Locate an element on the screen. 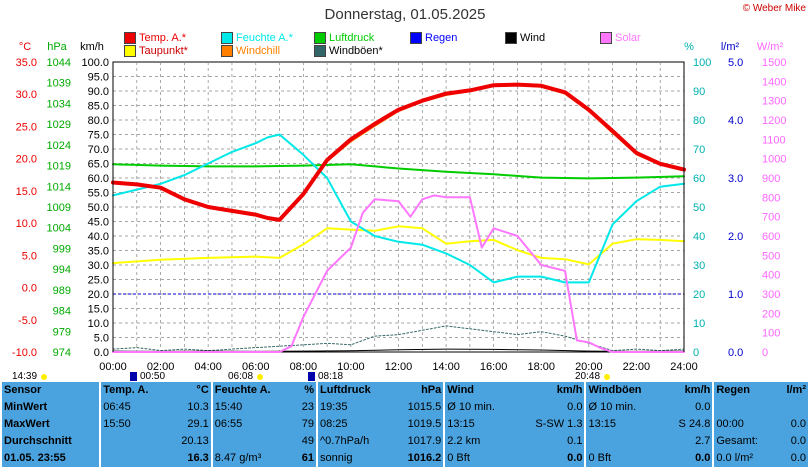 The image size is (810, 471). y-tick-humidity_pct: 30 is located at coordinates (699, 266).